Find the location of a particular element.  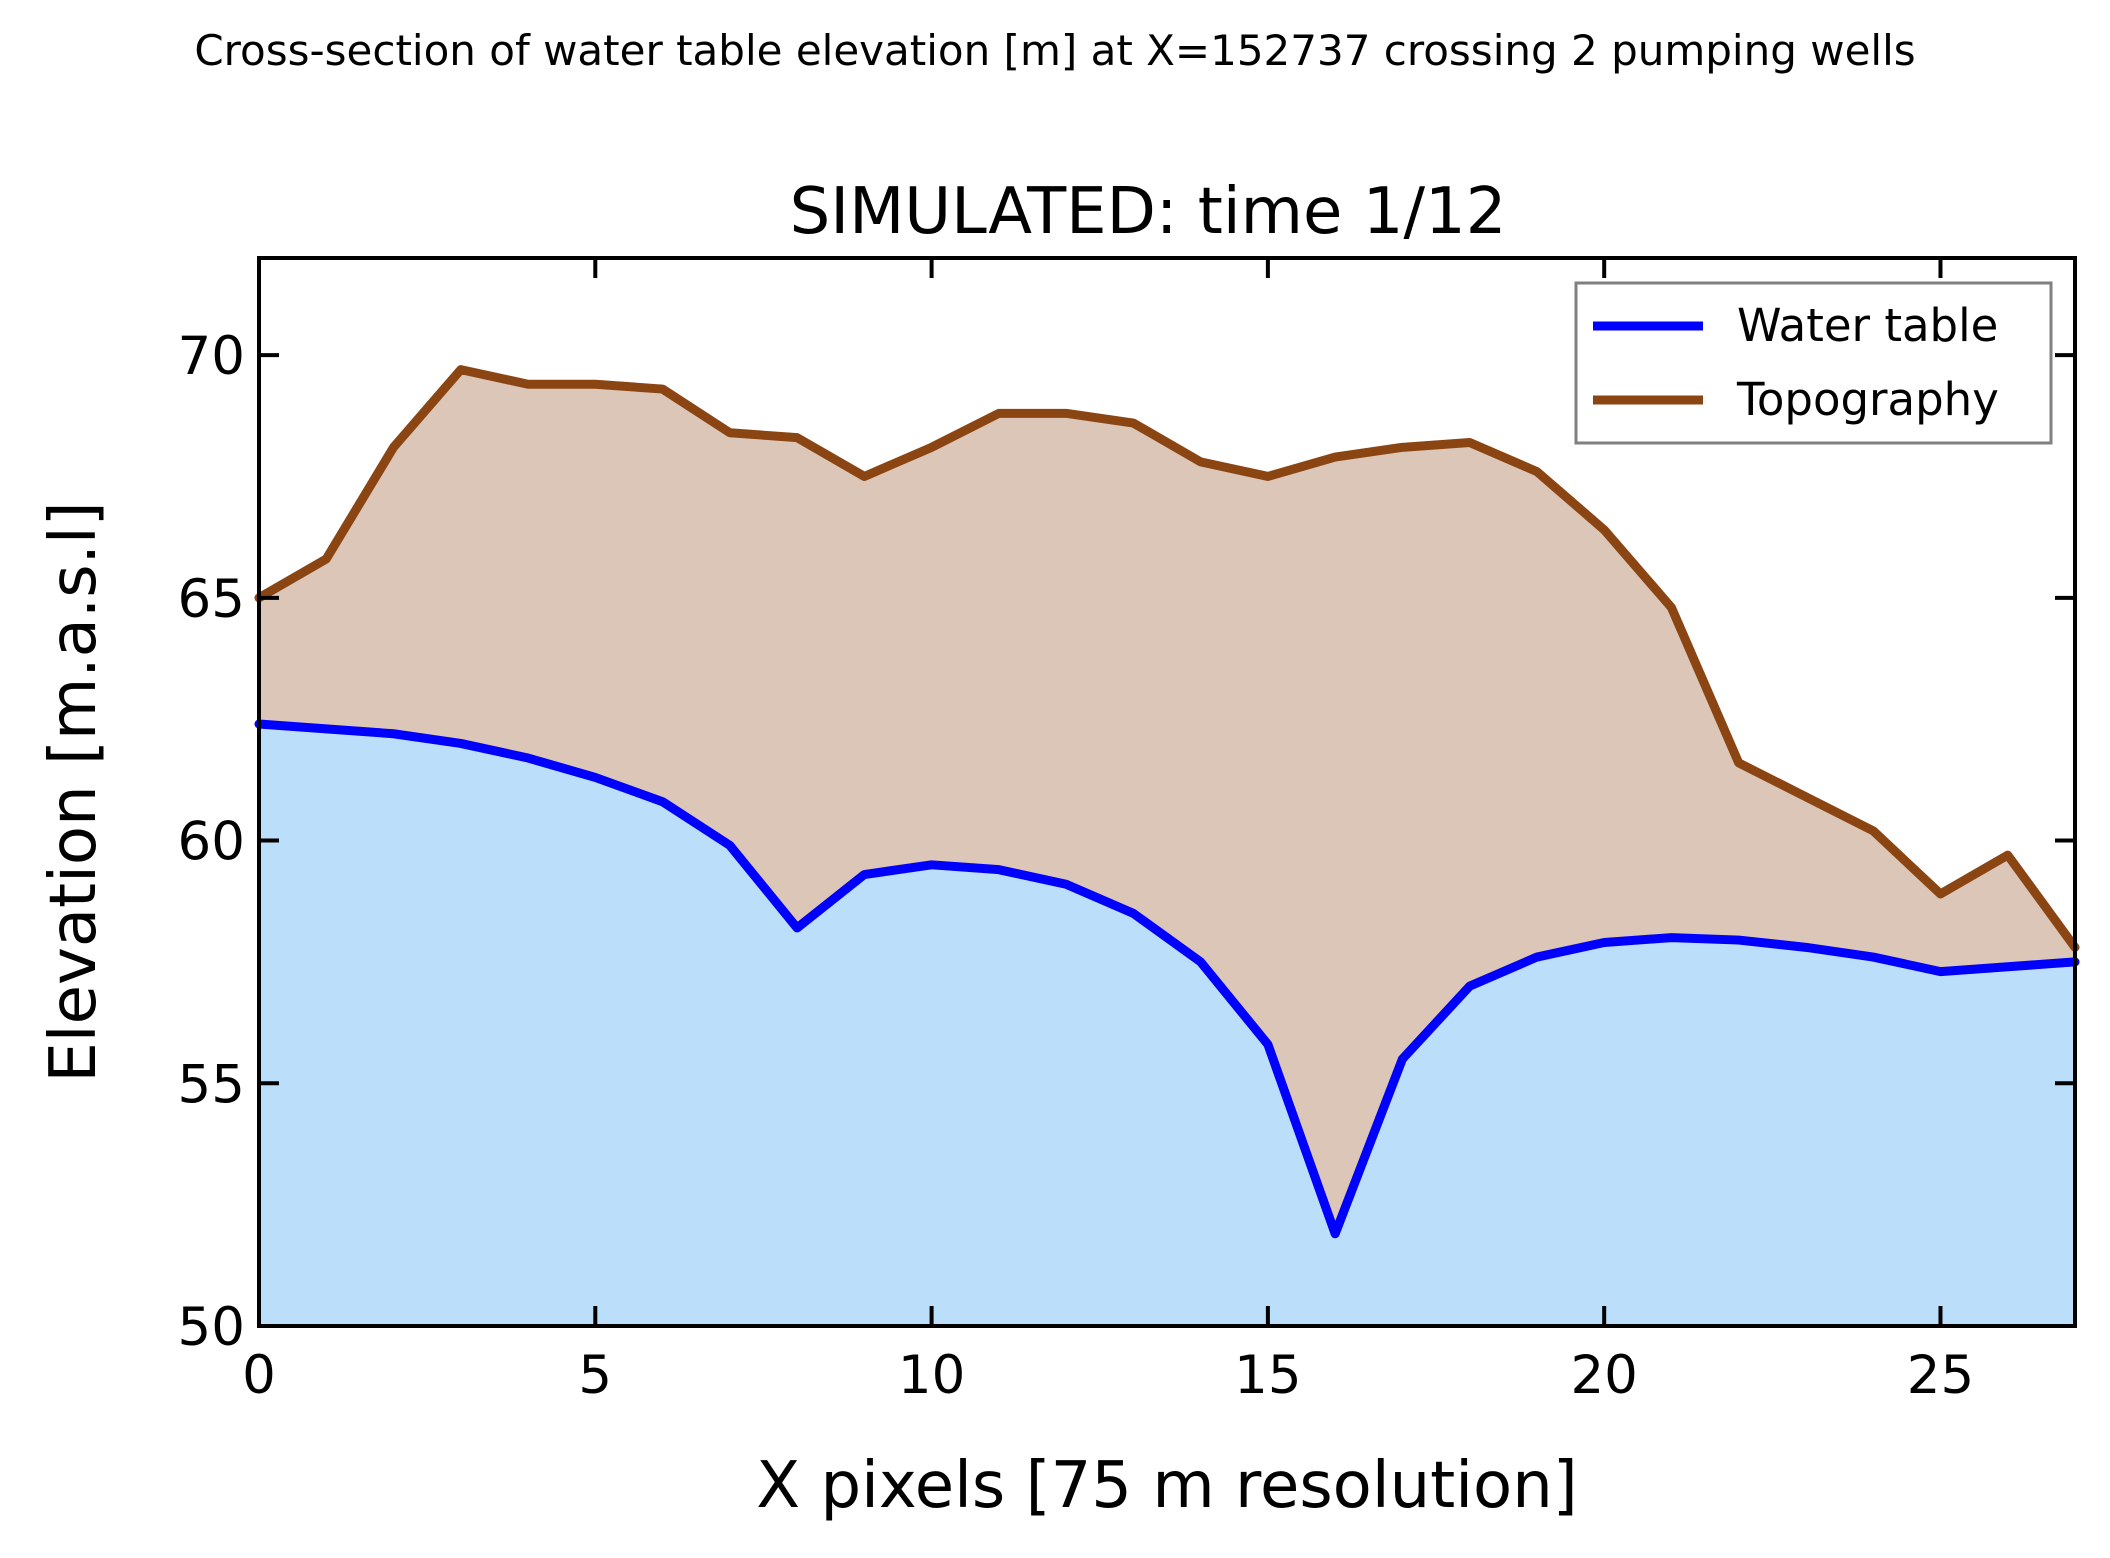

legend-label-topography: Topography is located at coordinates (1867, 399).